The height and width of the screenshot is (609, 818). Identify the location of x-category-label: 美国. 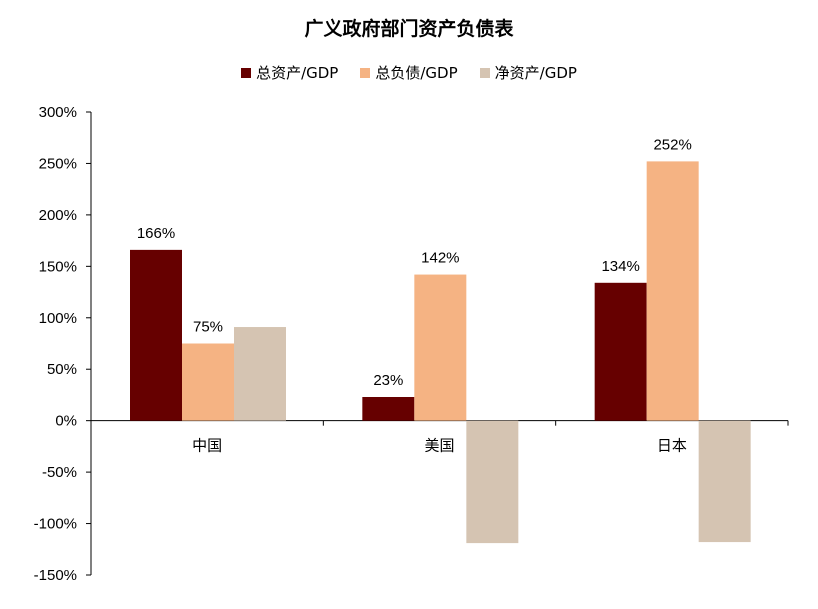
(439, 446).